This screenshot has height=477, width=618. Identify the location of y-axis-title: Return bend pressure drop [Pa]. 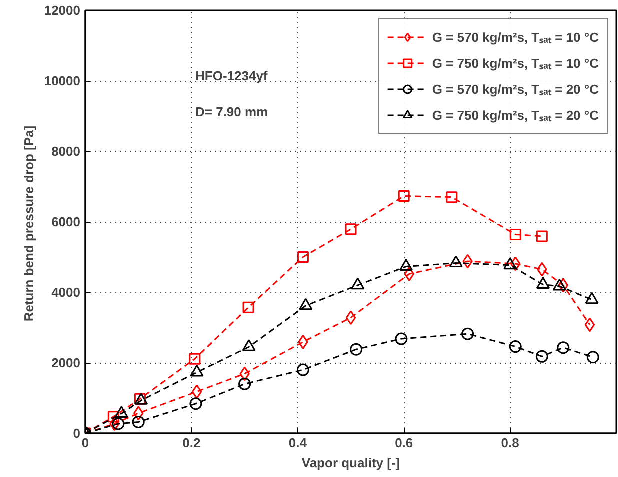
(28, 224).